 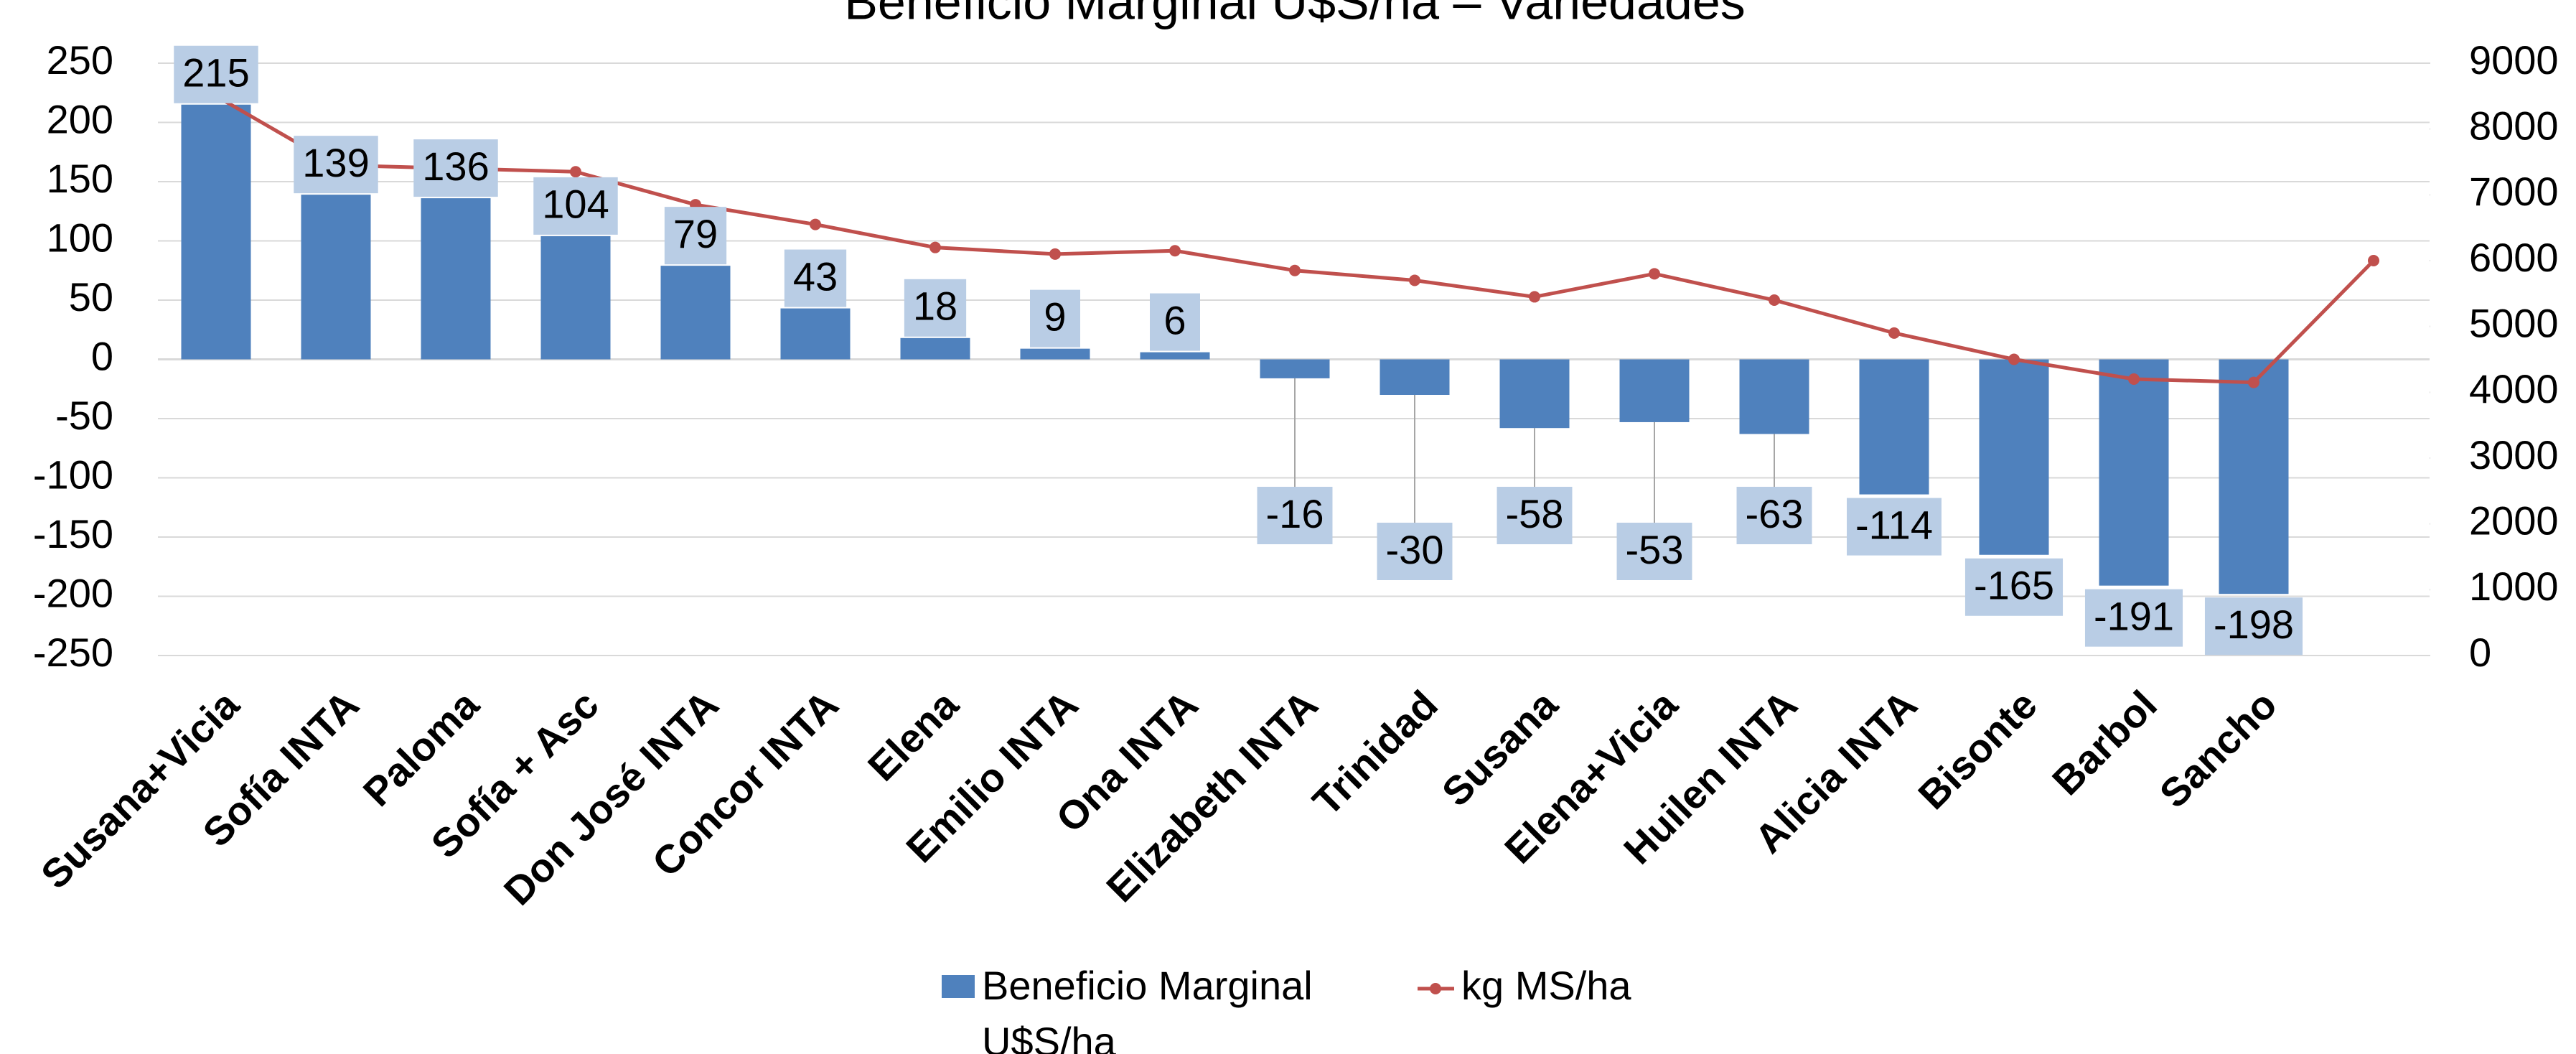 I want to click on data-label: -165, so click(x=2014, y=585).